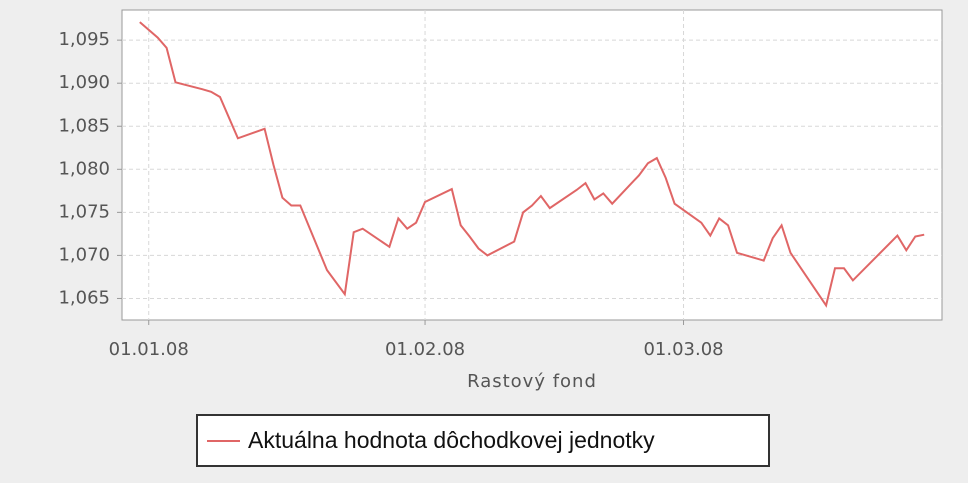 This screenshot has height=483, width=968. I want to click on x-tick-label: 01.01.08, so click(149, 349).